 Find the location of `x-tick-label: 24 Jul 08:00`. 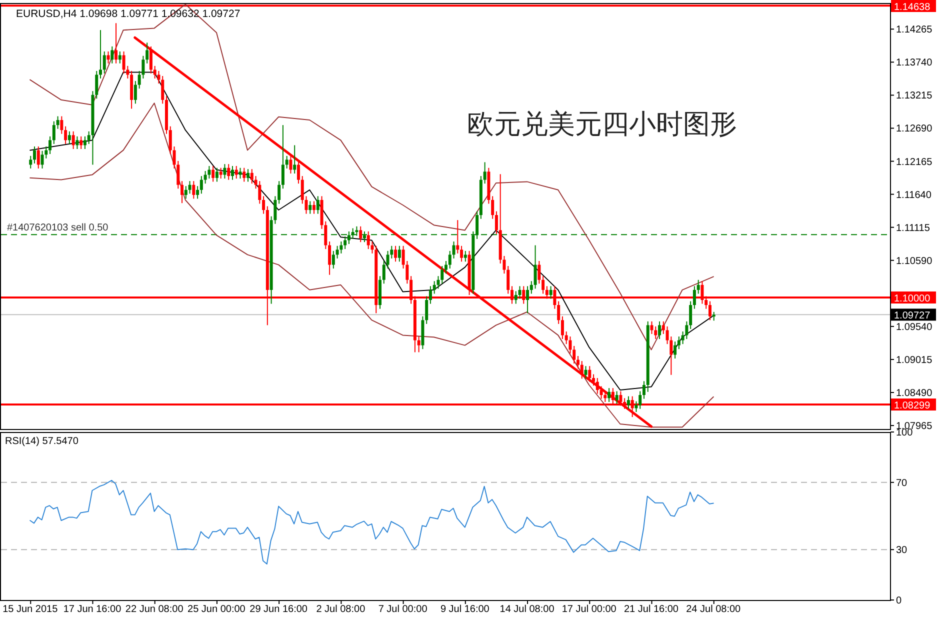

x-tick-label: 24 Jul 08:00 is located at coordinates (714, 609).